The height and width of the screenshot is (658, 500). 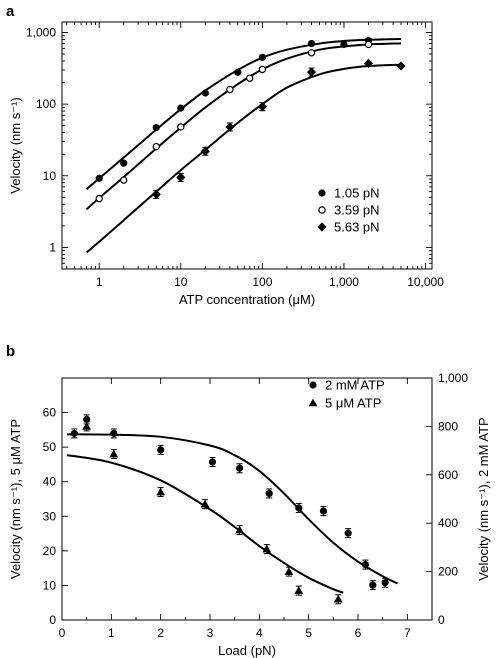 I want to click on y-tick-label: 10, so click(x=50, y=176).